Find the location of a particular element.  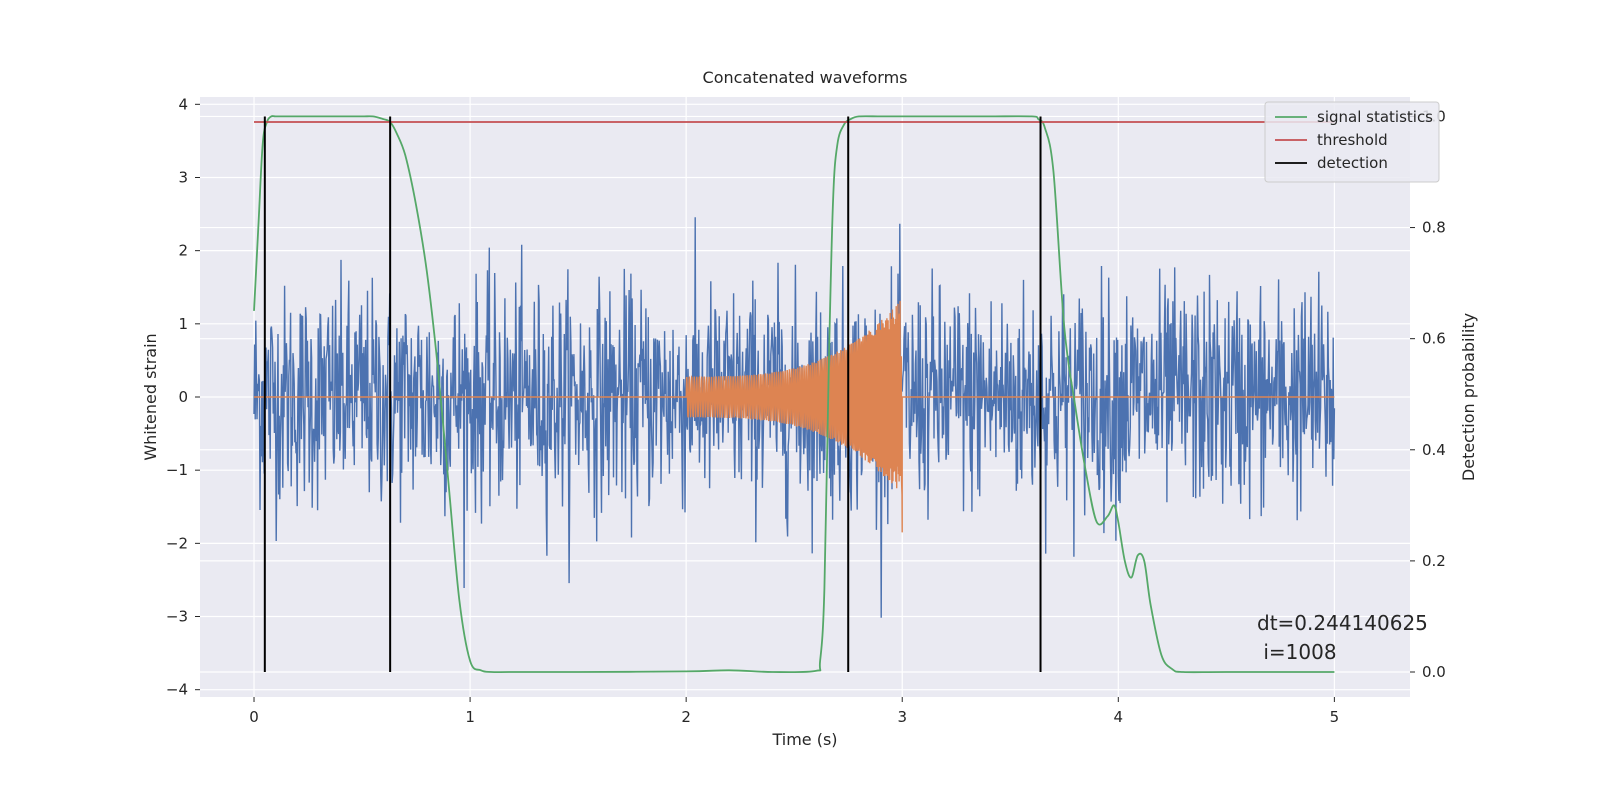

y-tick-label: 2 is located at coordinates (183, 251).